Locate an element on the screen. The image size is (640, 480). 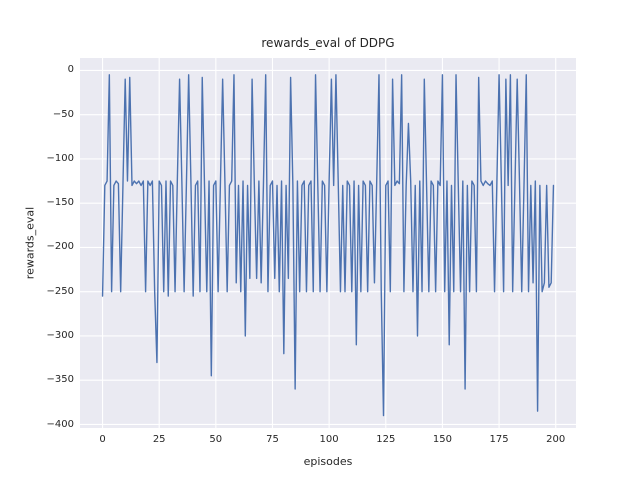
x-tick-label: 200 is located at coordinates (556, 439).